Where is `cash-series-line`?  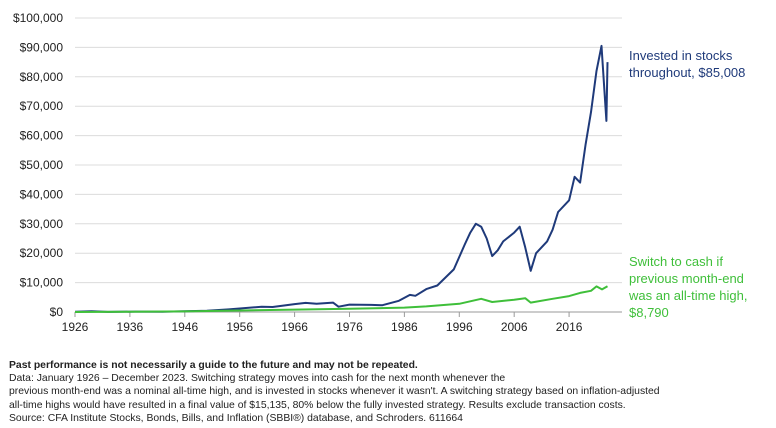
cash-series-line is located at coordinates (341, 299).